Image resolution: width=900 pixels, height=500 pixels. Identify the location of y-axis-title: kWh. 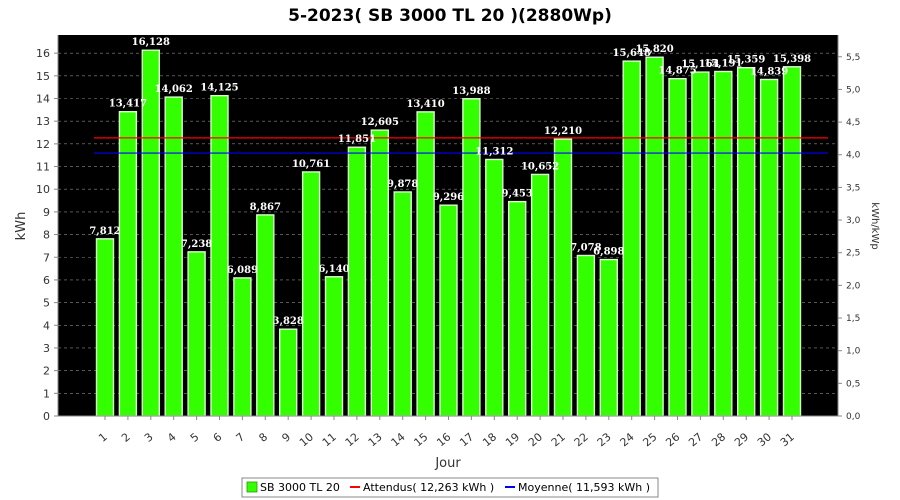
(21, 226).